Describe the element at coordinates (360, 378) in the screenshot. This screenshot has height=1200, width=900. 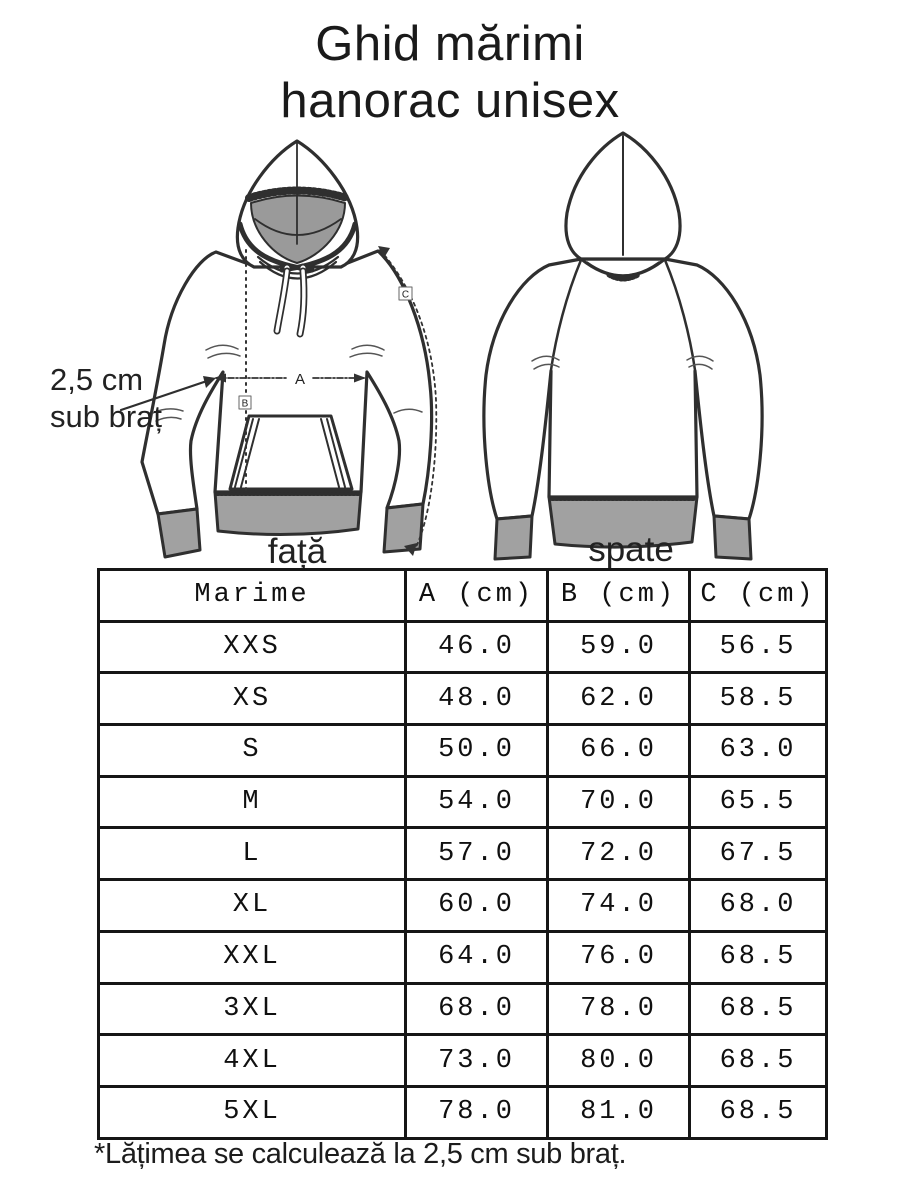
I see `measure-a-arrow-right` at that location.